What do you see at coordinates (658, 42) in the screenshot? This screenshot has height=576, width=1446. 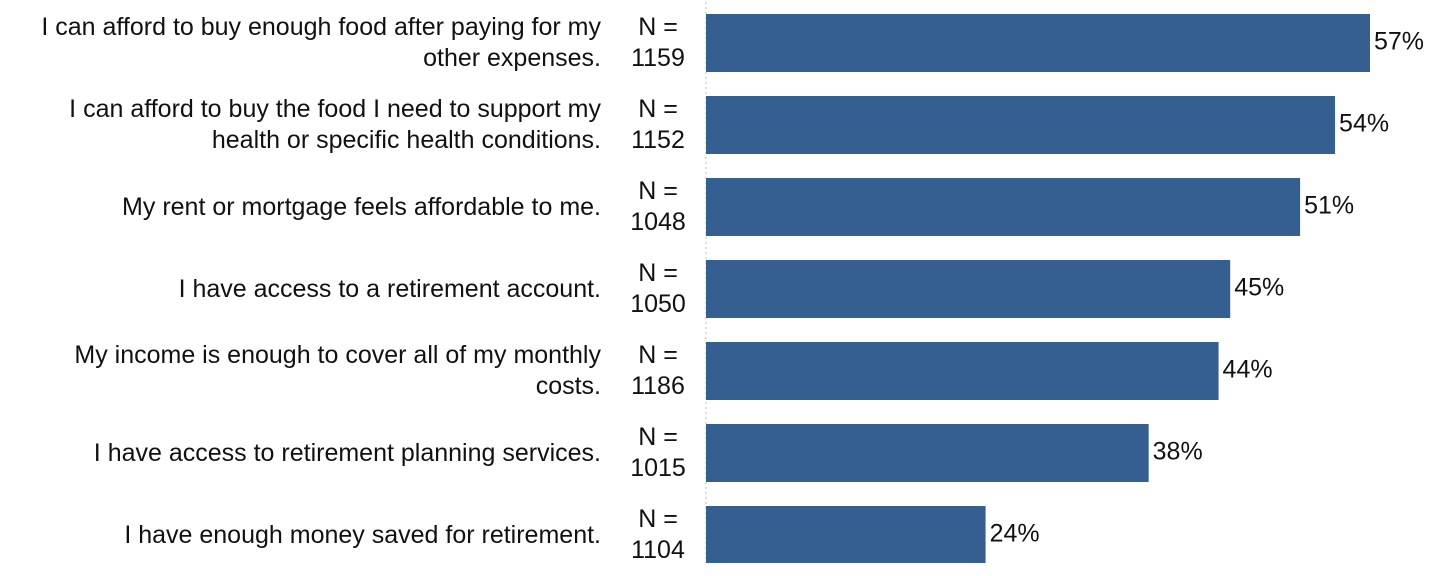 I see `n-label: N = 1159` at bounding box center [658, 42].